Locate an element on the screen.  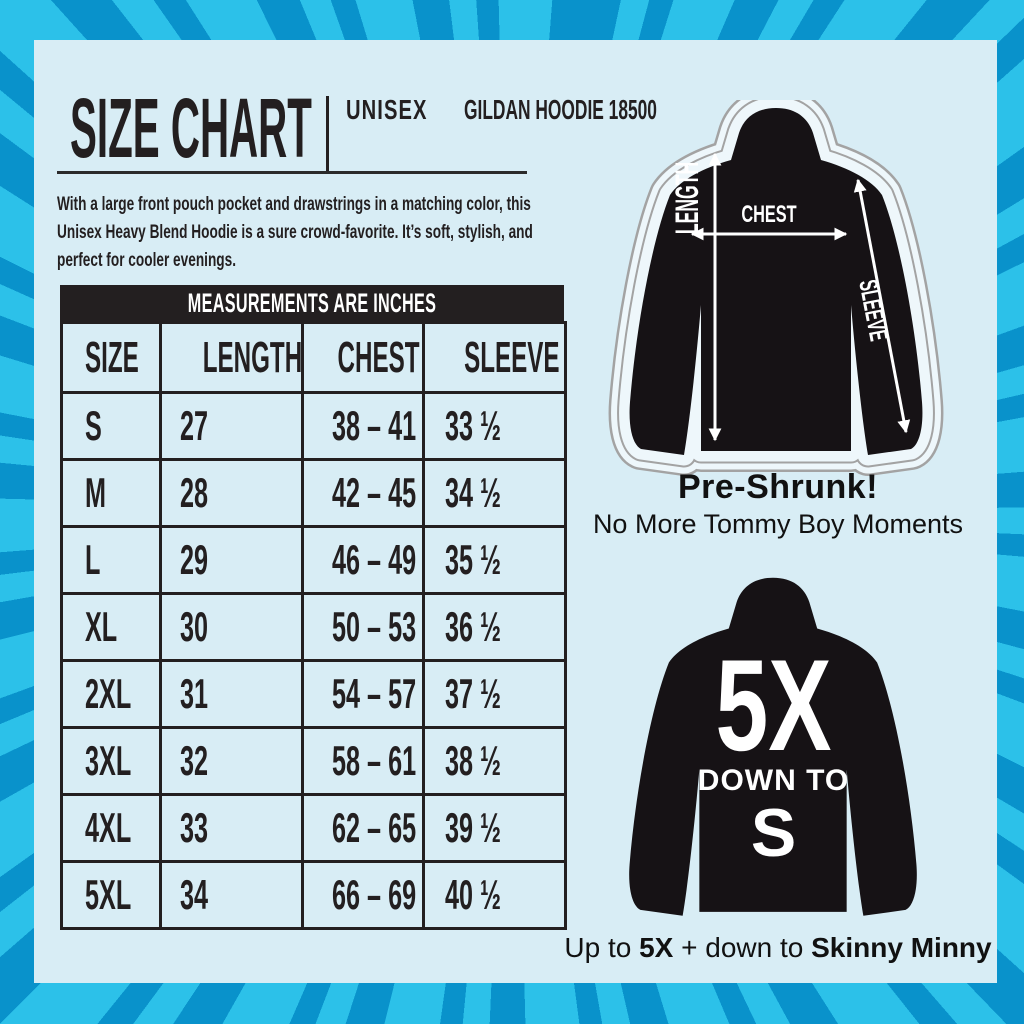
cell-sleeve: 37 ½ is located at coordinates (494, 694).